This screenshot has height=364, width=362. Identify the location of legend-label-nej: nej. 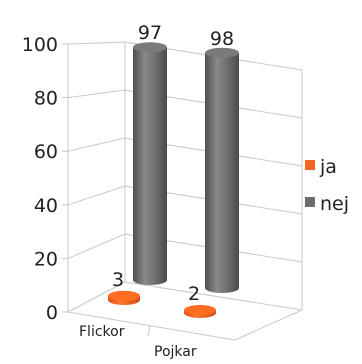
(334, 204).